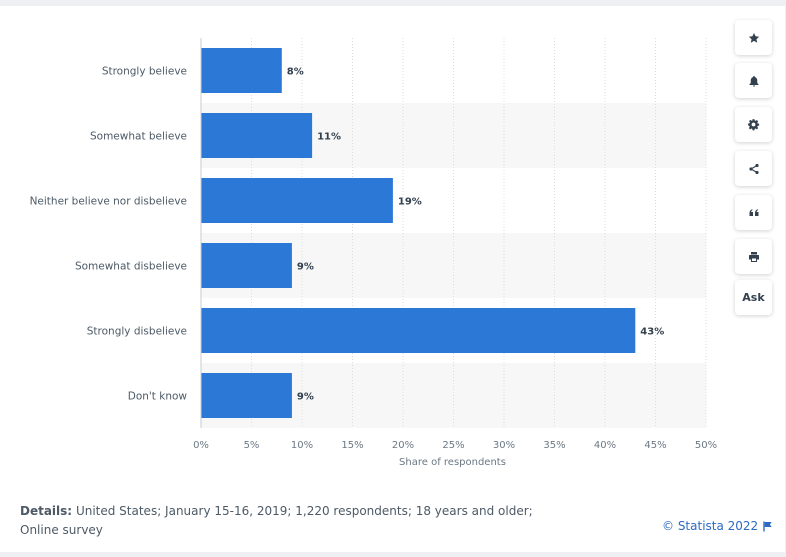  What do you see at coordinates (452, 462) in the screenshot?
I see `x-axis-title: Share of respondents` at bounding box center [452, 462].